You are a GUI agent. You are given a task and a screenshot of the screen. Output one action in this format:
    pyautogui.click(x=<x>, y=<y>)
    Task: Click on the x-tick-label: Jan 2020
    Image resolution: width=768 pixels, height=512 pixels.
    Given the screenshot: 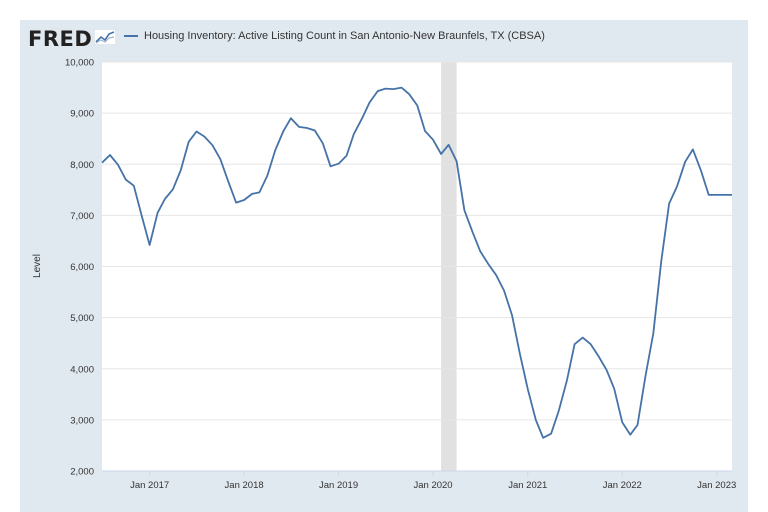 What is the action you would take?
    pyautogui.click(x=433, y=485)
    